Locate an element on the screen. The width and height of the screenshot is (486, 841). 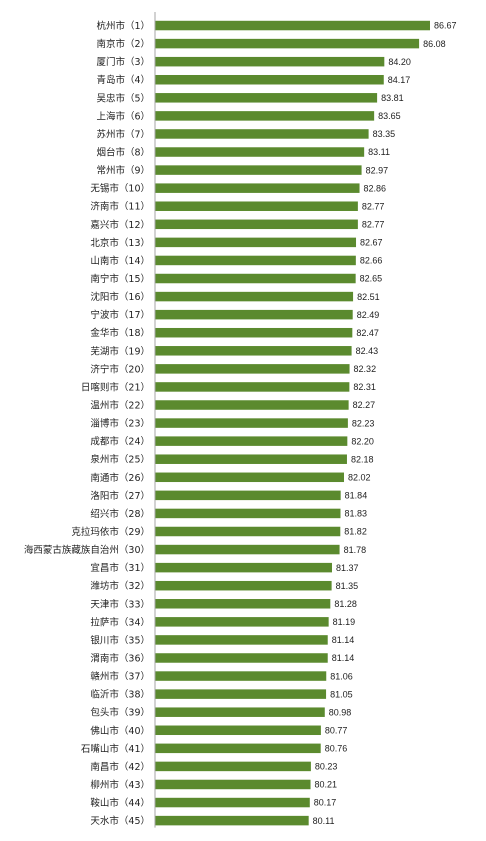
category-label: 宁波市（17） is located at coordinates (120, 315).